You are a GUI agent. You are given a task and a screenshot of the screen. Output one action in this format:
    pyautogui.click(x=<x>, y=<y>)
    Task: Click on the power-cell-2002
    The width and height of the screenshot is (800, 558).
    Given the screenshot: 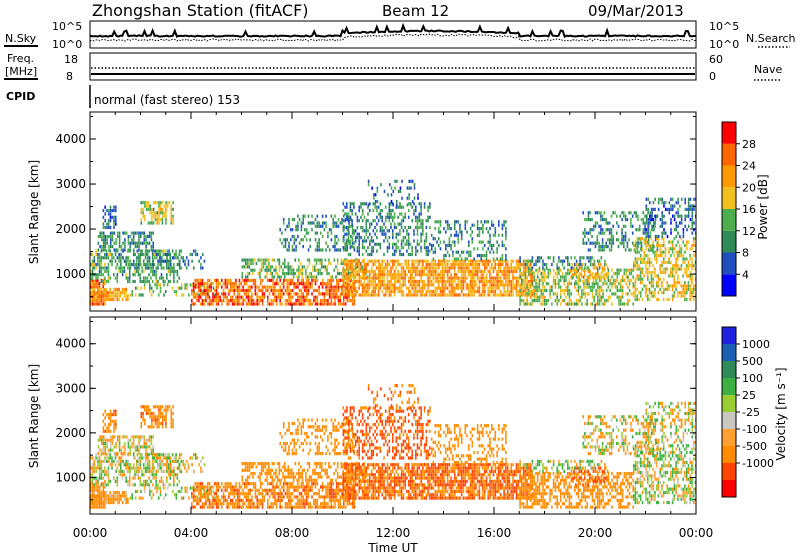 What is the action you would take?
    pyautogui.click(x=397, y=281)
    